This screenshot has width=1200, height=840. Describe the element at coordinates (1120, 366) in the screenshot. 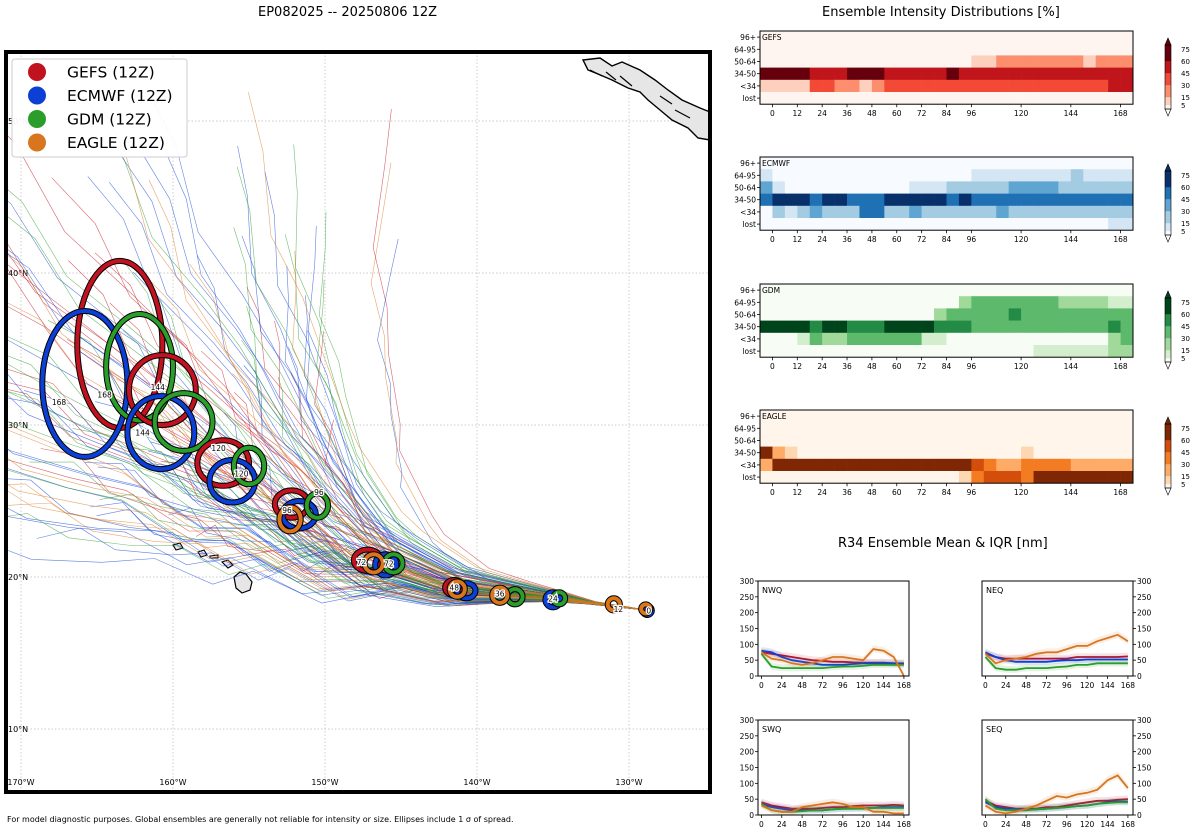

I see `heatmap-xtick-label: 168` at that location.